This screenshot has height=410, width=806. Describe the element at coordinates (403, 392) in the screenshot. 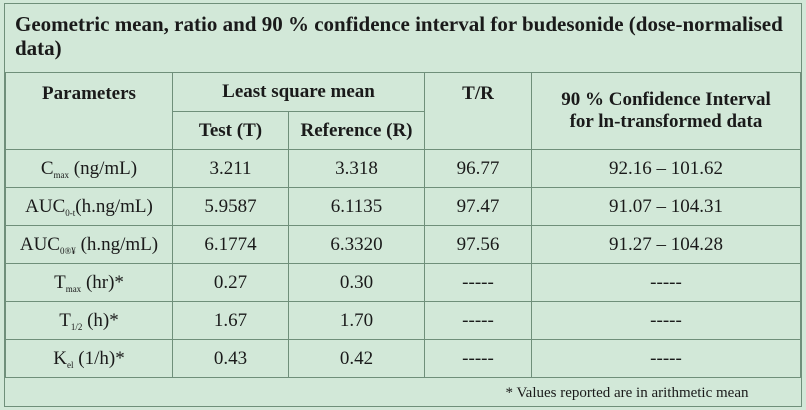

I see `footnote: * Values reported are in arithmetic mean` at that location.